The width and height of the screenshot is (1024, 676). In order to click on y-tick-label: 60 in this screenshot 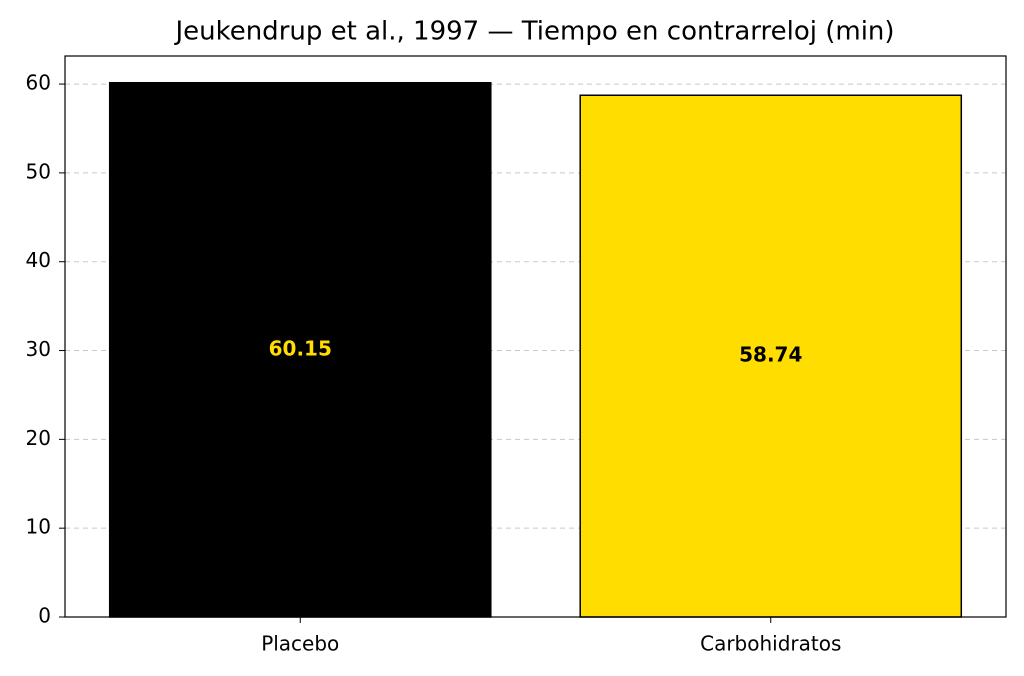, I will do `click(38, 83)`.